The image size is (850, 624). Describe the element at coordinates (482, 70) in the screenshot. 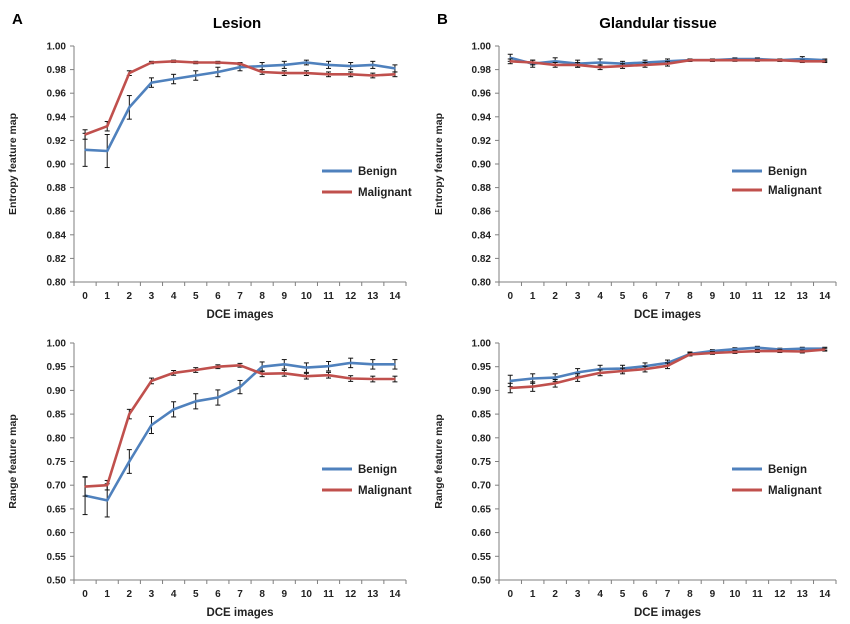

I see `y-tick-label: 0.98` at that location.